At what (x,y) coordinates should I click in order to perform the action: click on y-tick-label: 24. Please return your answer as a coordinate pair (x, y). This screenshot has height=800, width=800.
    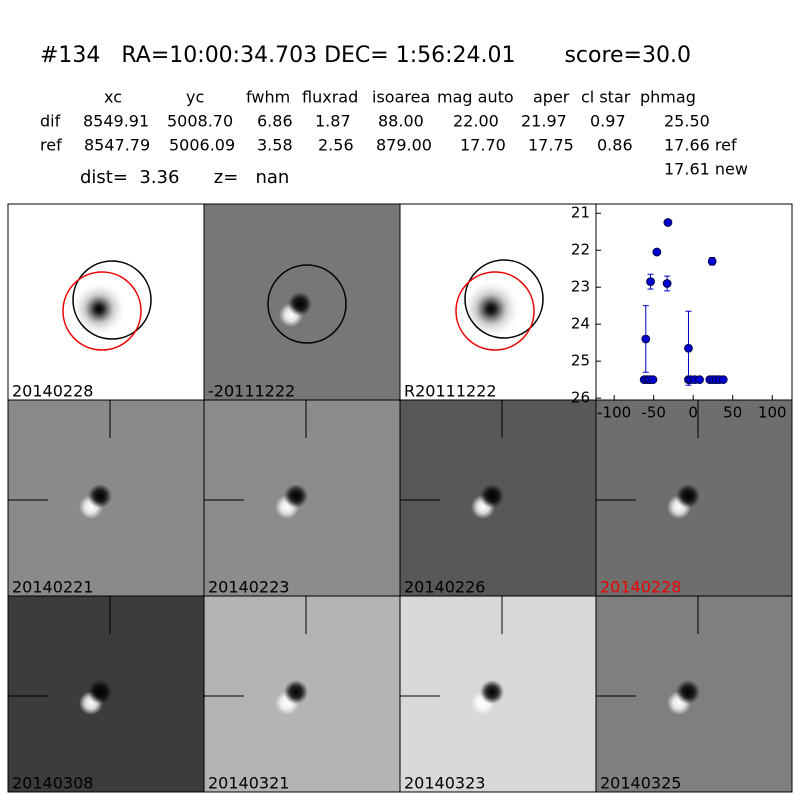
    Looking at the image, I should click on (580, 324).